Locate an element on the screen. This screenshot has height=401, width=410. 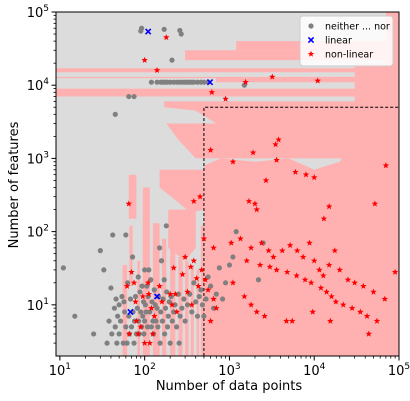
legend-label: non-linear is located at coordinates (349, 55).